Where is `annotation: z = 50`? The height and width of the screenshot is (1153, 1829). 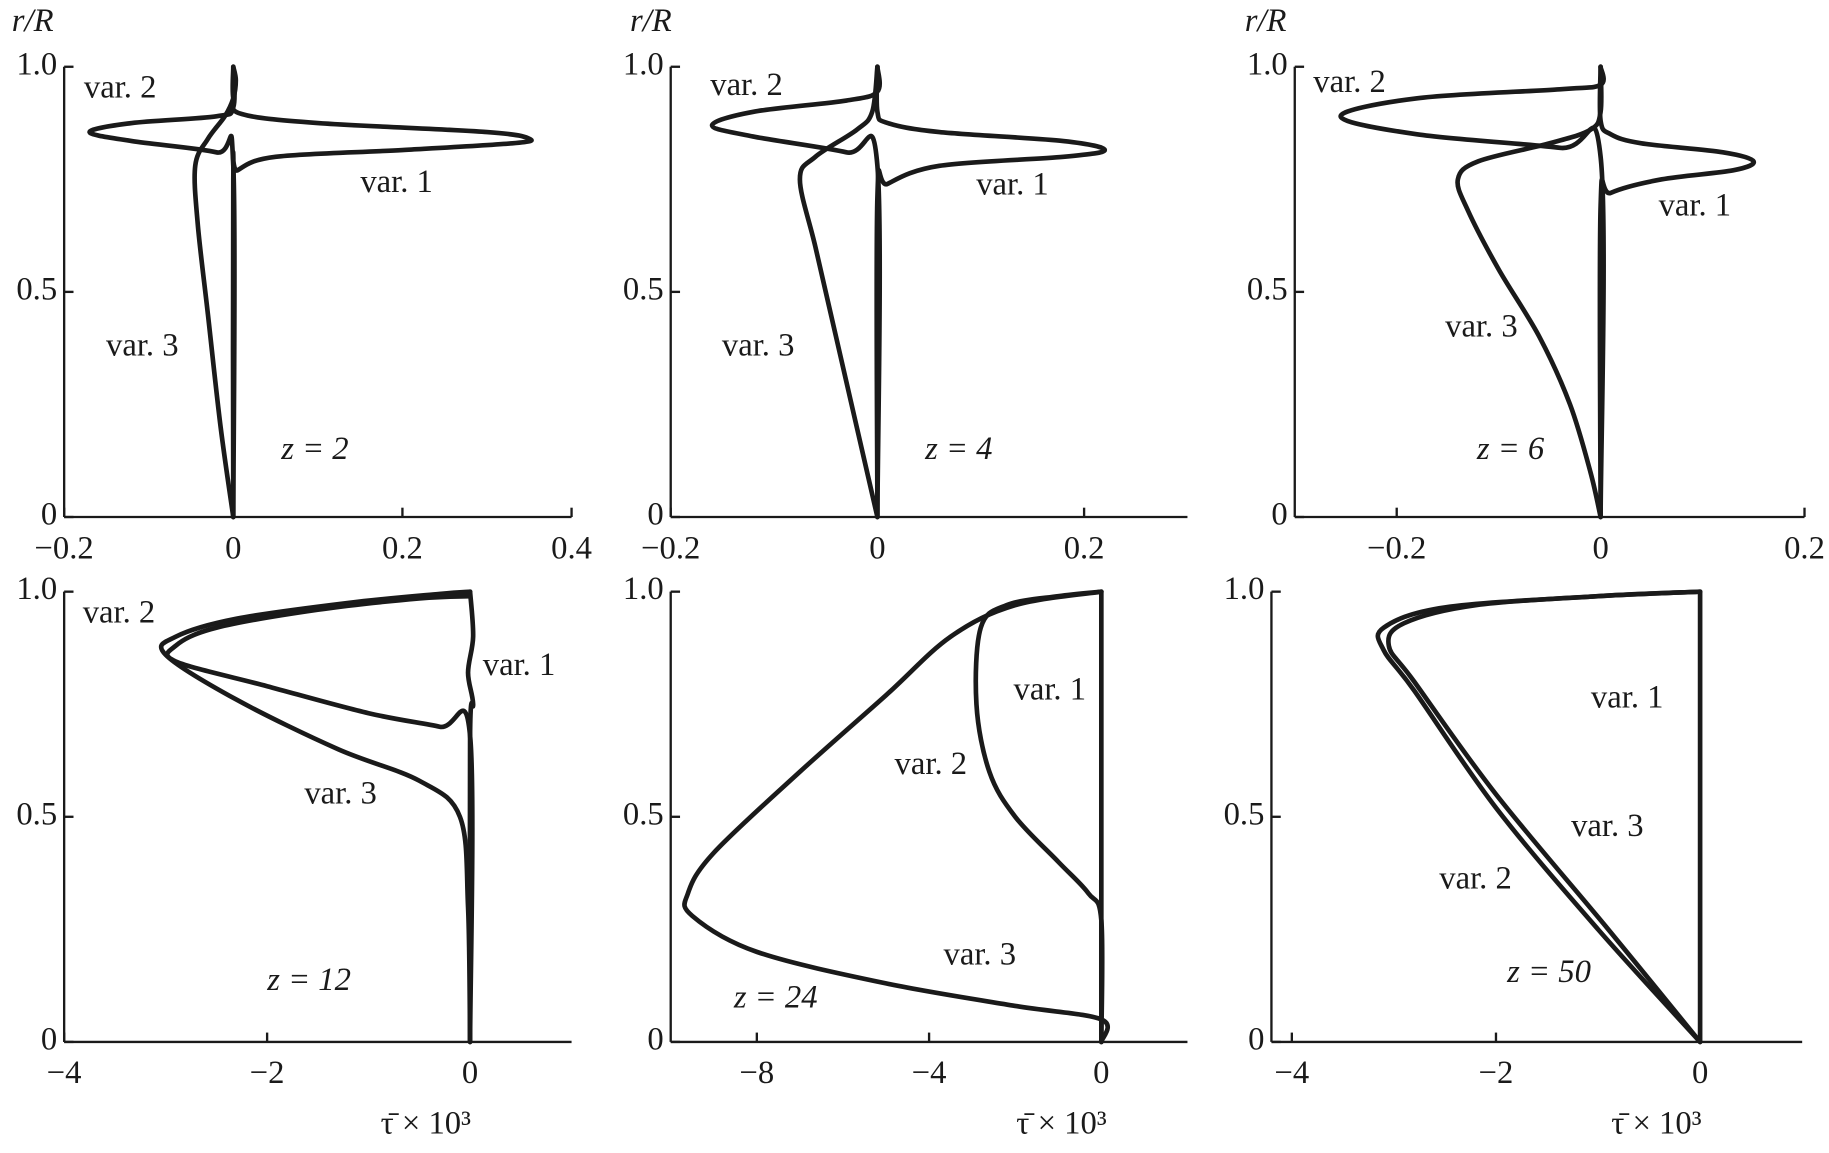 annotation: z = 50 is located at coordinates (1548, 972).